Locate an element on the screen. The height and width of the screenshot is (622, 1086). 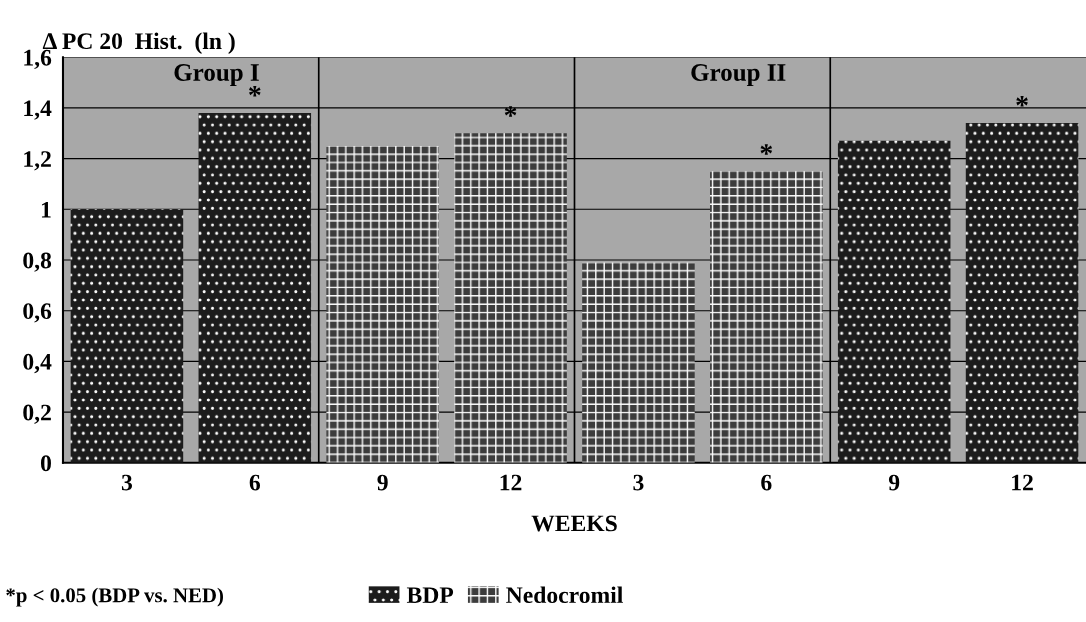
legend-label: Nedocromil is located at coordinates (564, 595).